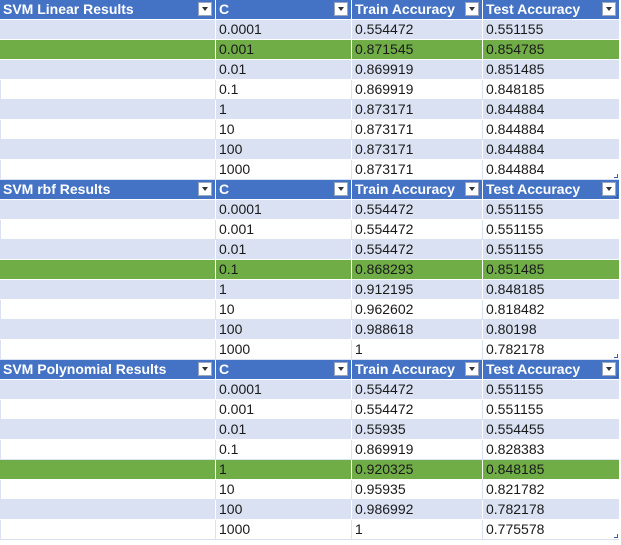 Image resolution: width=621 pixels, height=545 pixels. Describe the element at coordinates (551, 430) in the screenshot. I see `test-accuracy-cell: 0.554455` at that location.